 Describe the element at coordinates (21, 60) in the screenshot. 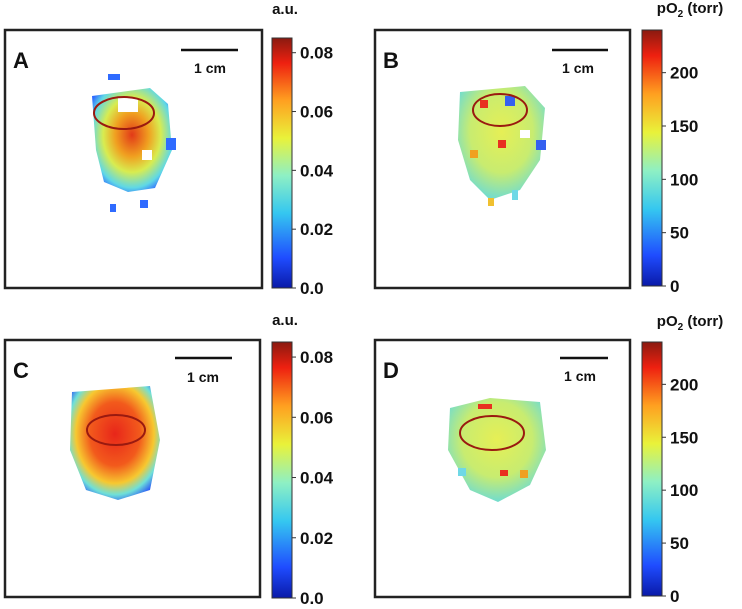

I see `panel-label: A` at that location.